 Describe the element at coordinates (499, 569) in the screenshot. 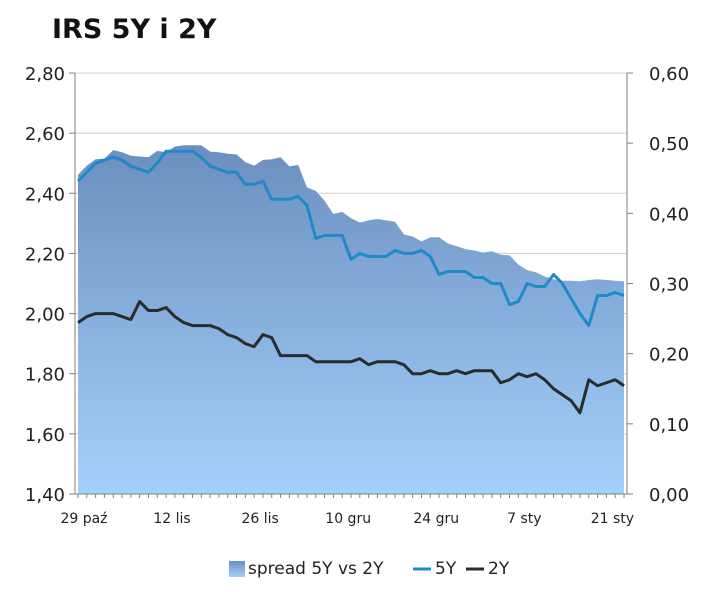

I see `legend-label-2y: 2Y` at that location.